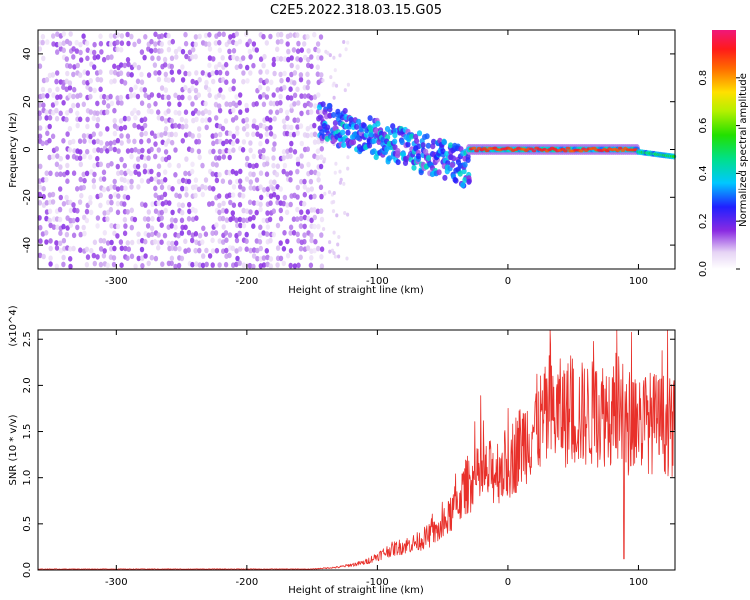 The image size is (750, 600). I want to click on colorbar-tick-label: 0.2, so click(703, 221).